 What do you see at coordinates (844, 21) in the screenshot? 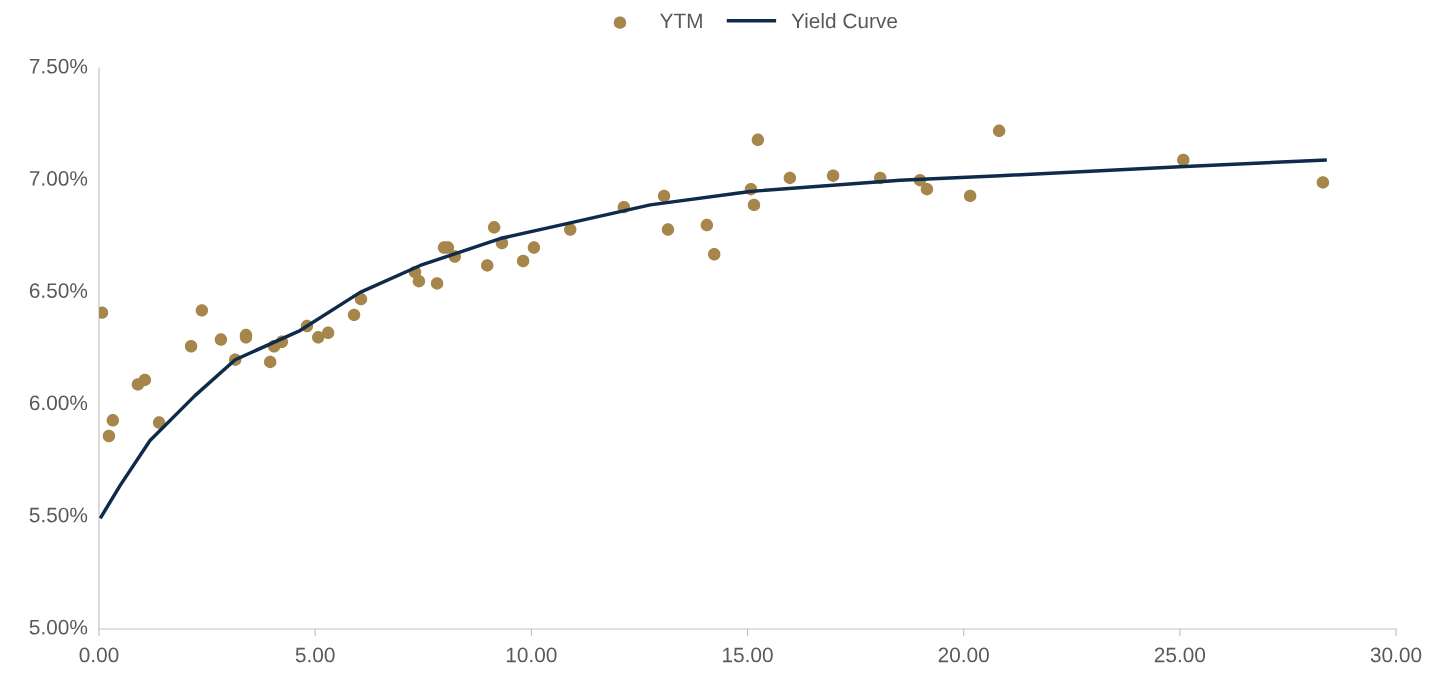
I see `legend-label: Yield Curve` at bounding box center [844, 21].